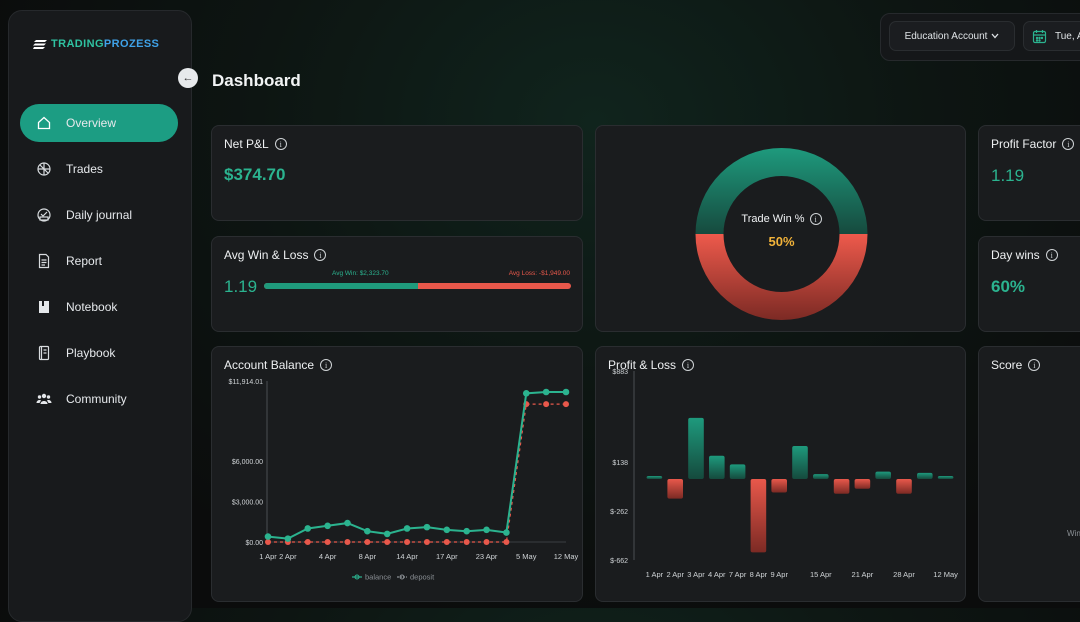  Describe the element at coordinates (738, 574) in the screenshot. I see `x-tick-label: 7 Apr` at that location.